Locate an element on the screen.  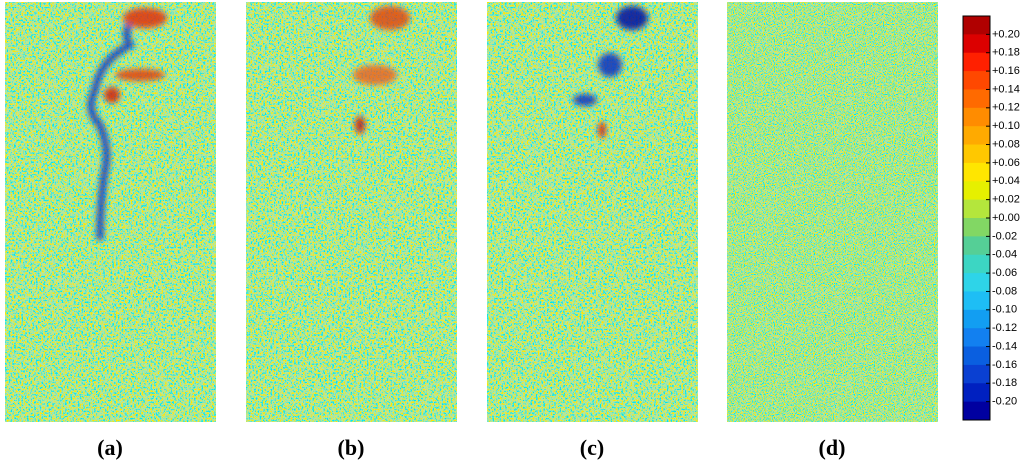
colorbar-tick-label: +0.10 is located at coordinates (1006, 126).